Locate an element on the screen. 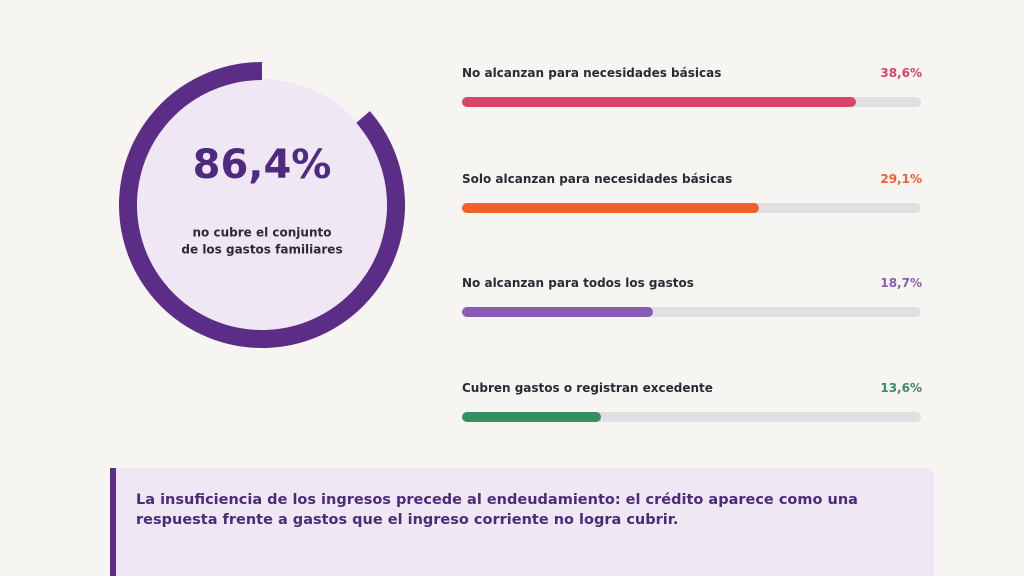  value-label: 29,1% is located at coordinates (901, 179).